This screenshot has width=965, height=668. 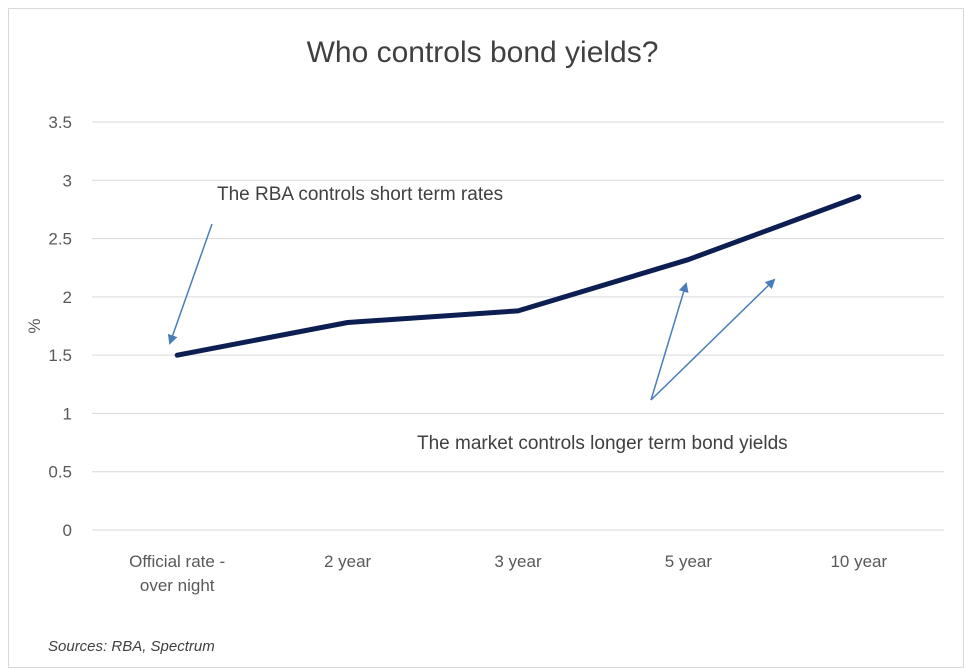 I want to click on y-tick-label: 0, so click(x=67, y=530).